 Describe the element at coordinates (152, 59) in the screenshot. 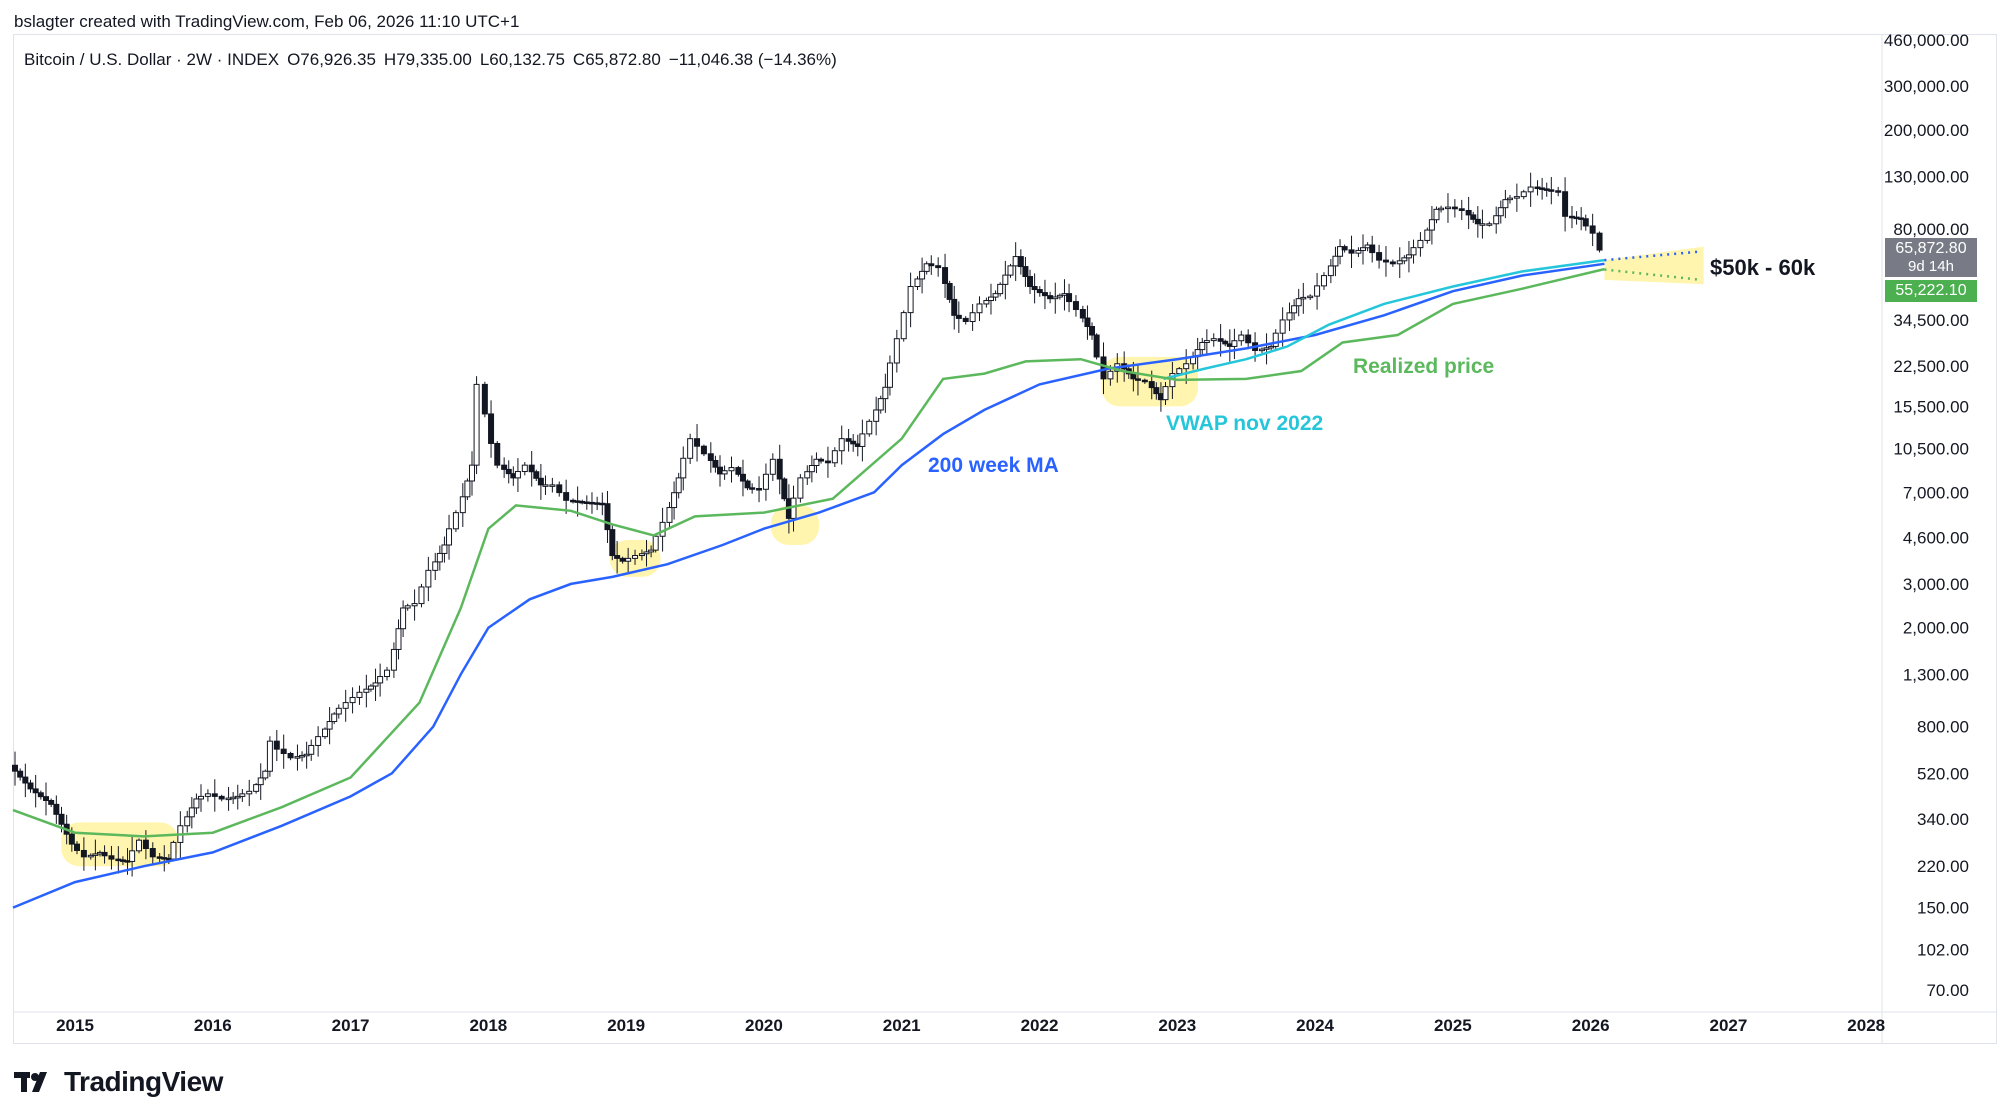

I see `symbol-label: Bitcoin / U.S. Dollar · 2W · INDEX` at that location.